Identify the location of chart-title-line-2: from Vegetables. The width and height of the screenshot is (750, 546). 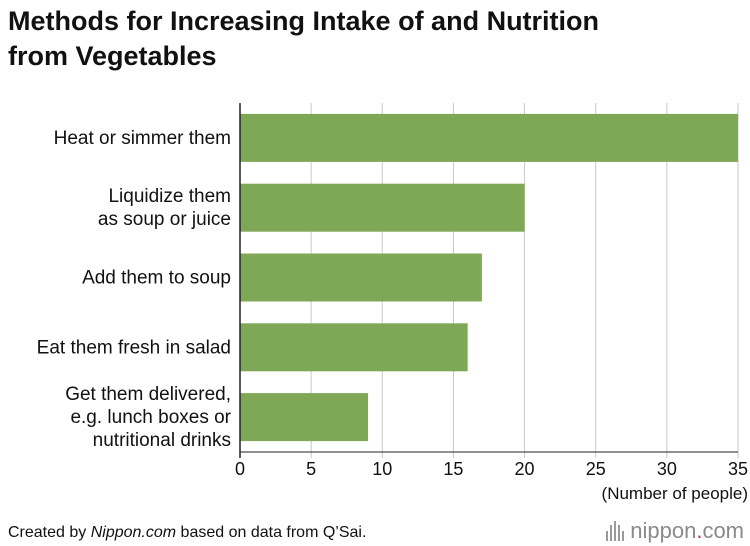
(112, 56).